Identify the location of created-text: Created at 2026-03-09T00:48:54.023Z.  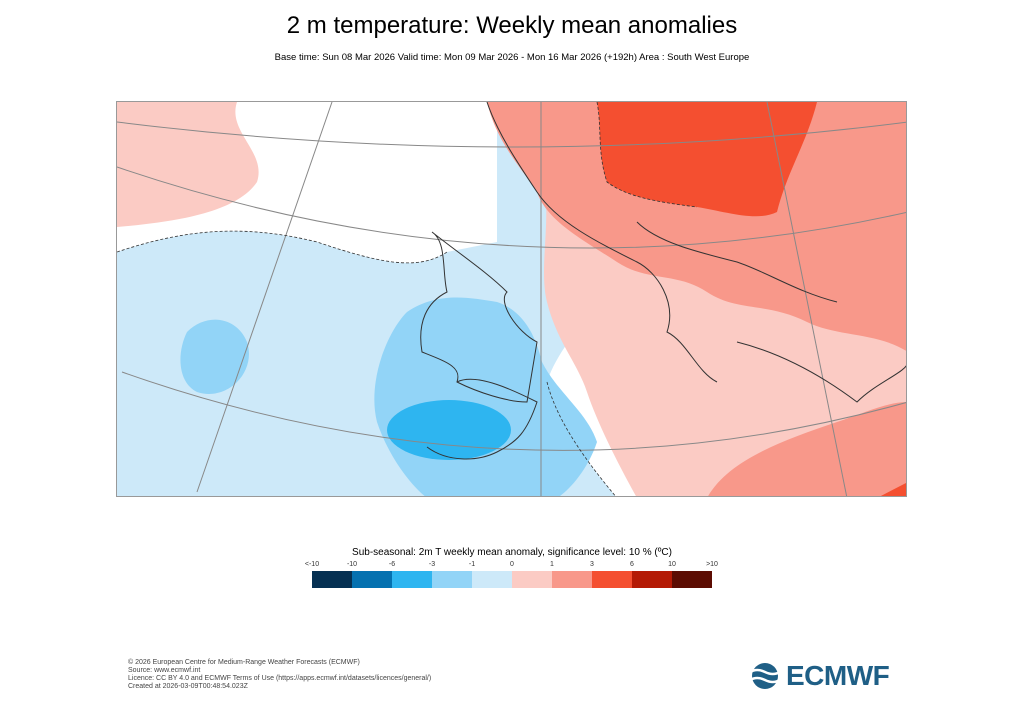
(188, 686).